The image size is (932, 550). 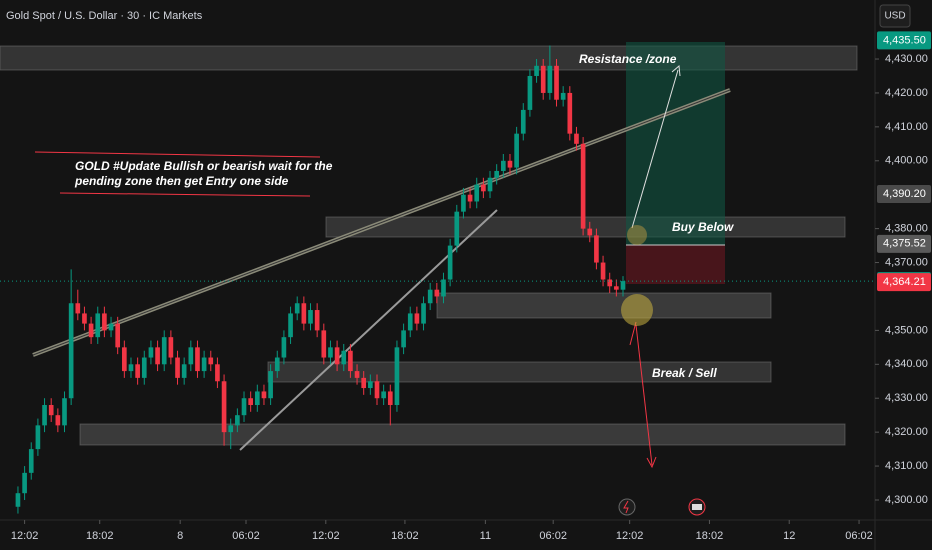 What do you see at coordinates (326, 536) in the screenshot?
I see `x-tick-label: 12:02` at bounding box center [326, 536].